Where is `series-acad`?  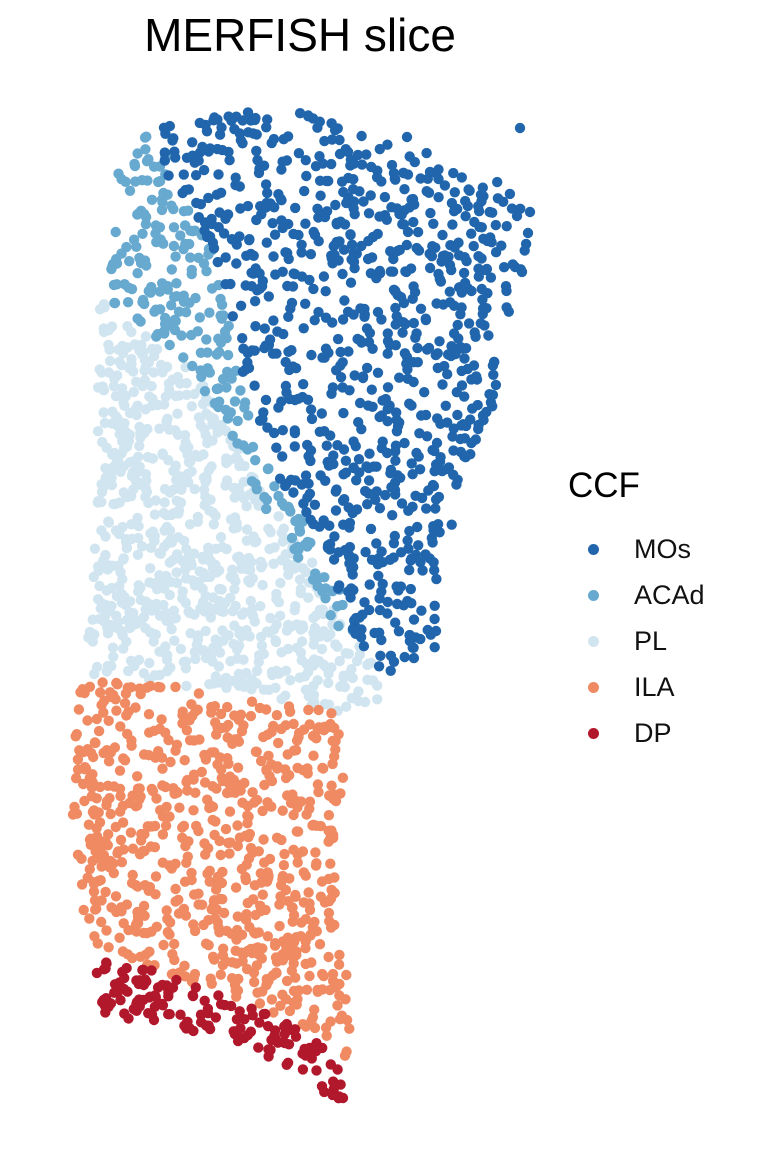 series-acad is located at coordinates (232, 383).